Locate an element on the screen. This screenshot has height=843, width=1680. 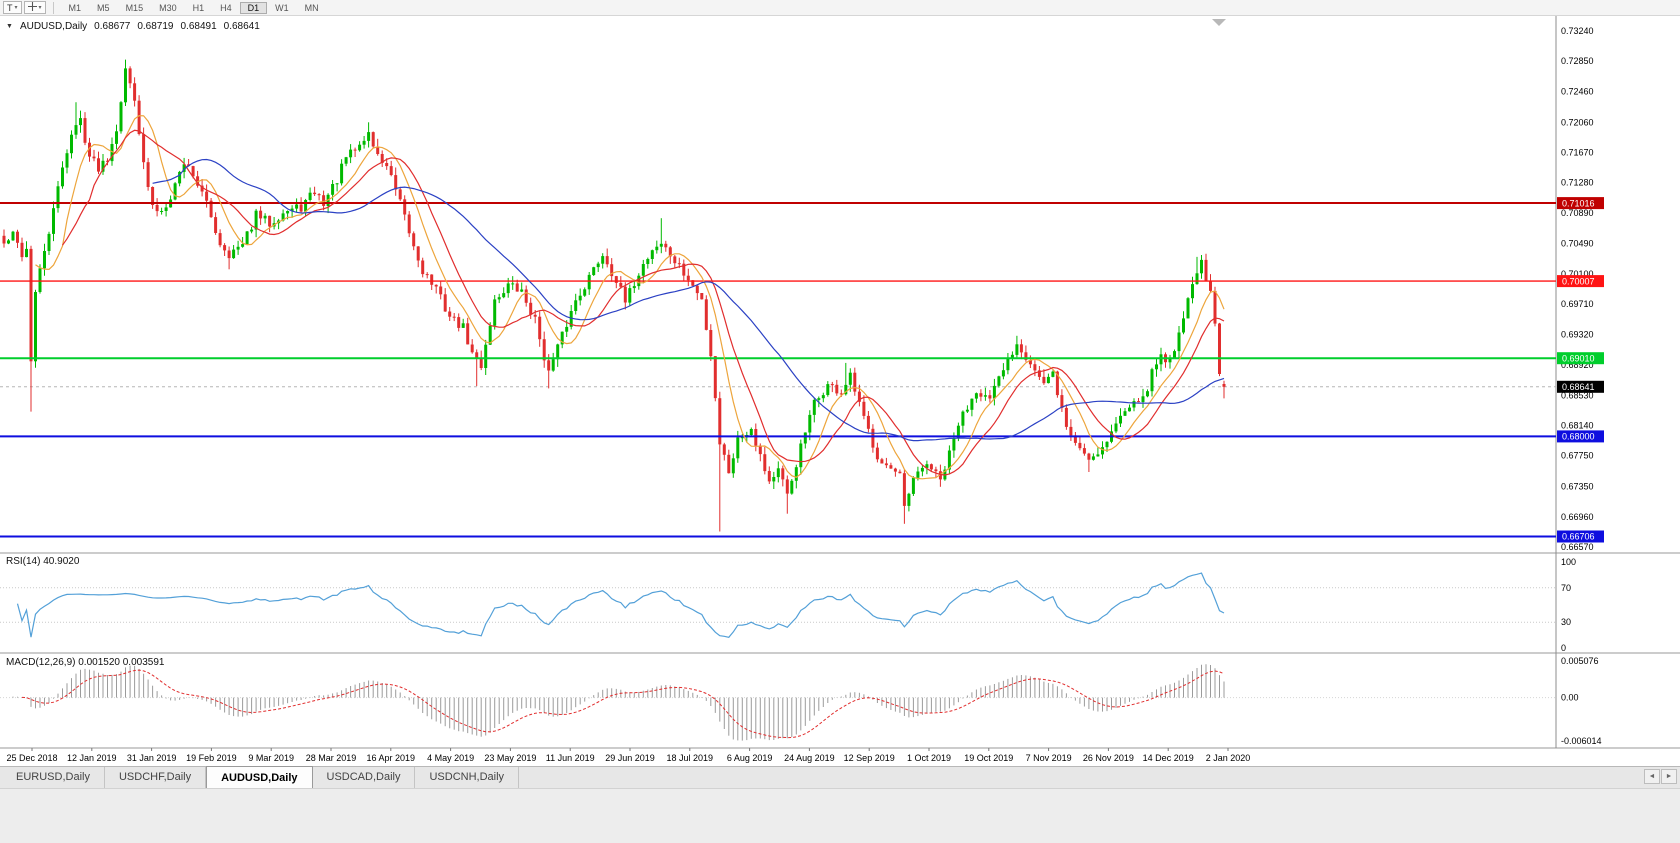
date-axis-label: 24 Aug 2019 is located at coordinates (809, 758).